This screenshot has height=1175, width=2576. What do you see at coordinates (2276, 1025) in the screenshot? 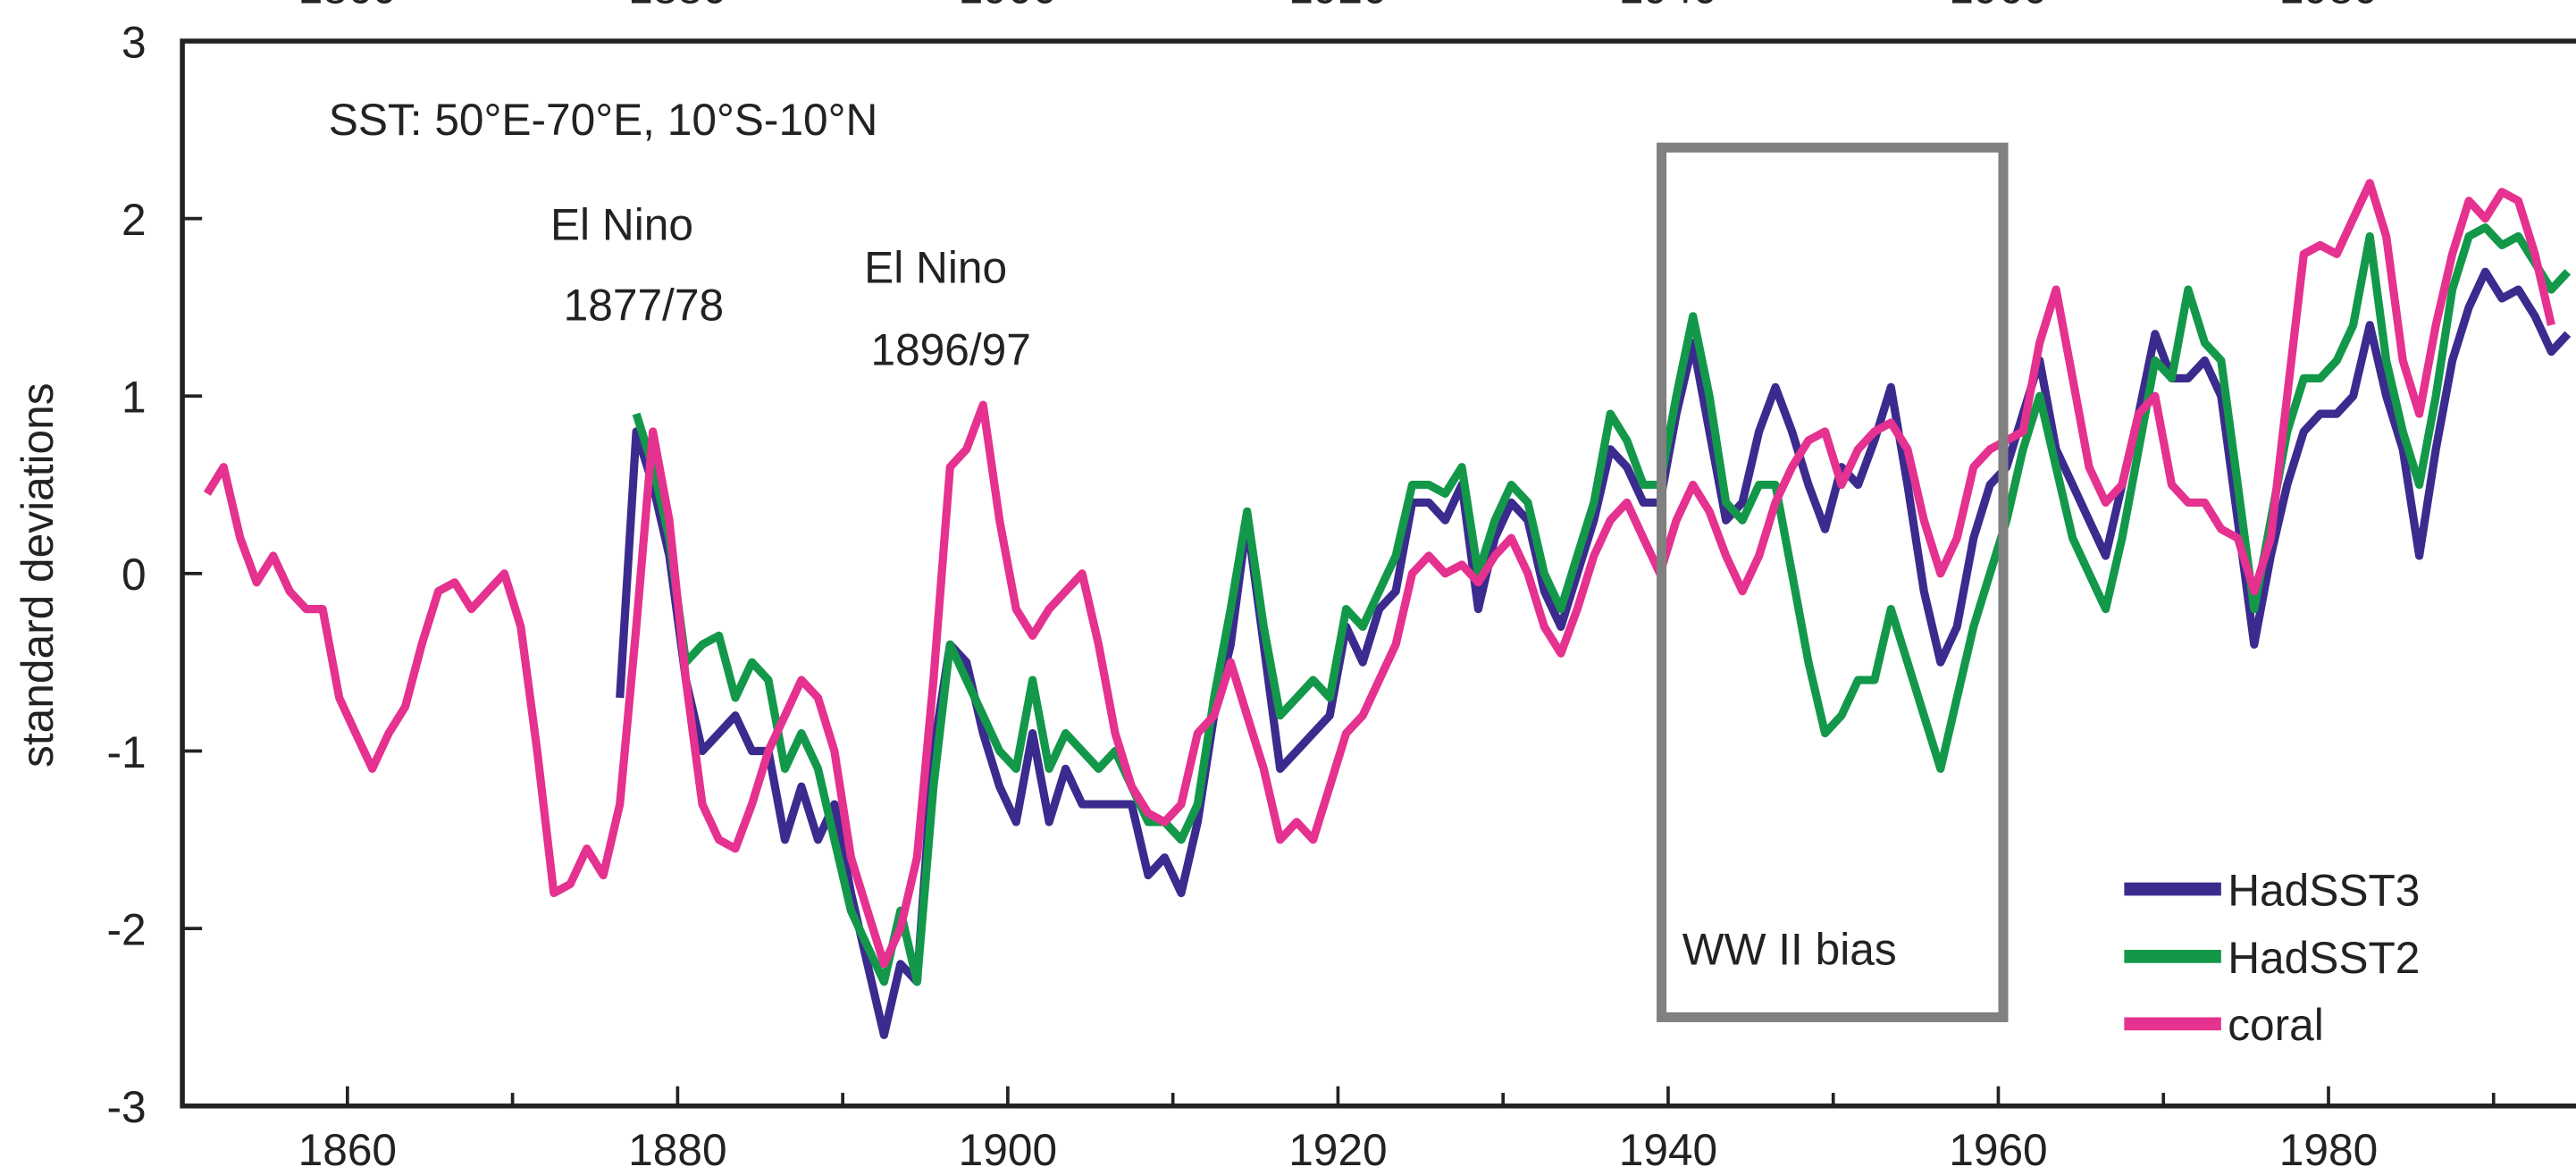
I see `legend-label-coral: coral` at bounding box center [2276, 1025].